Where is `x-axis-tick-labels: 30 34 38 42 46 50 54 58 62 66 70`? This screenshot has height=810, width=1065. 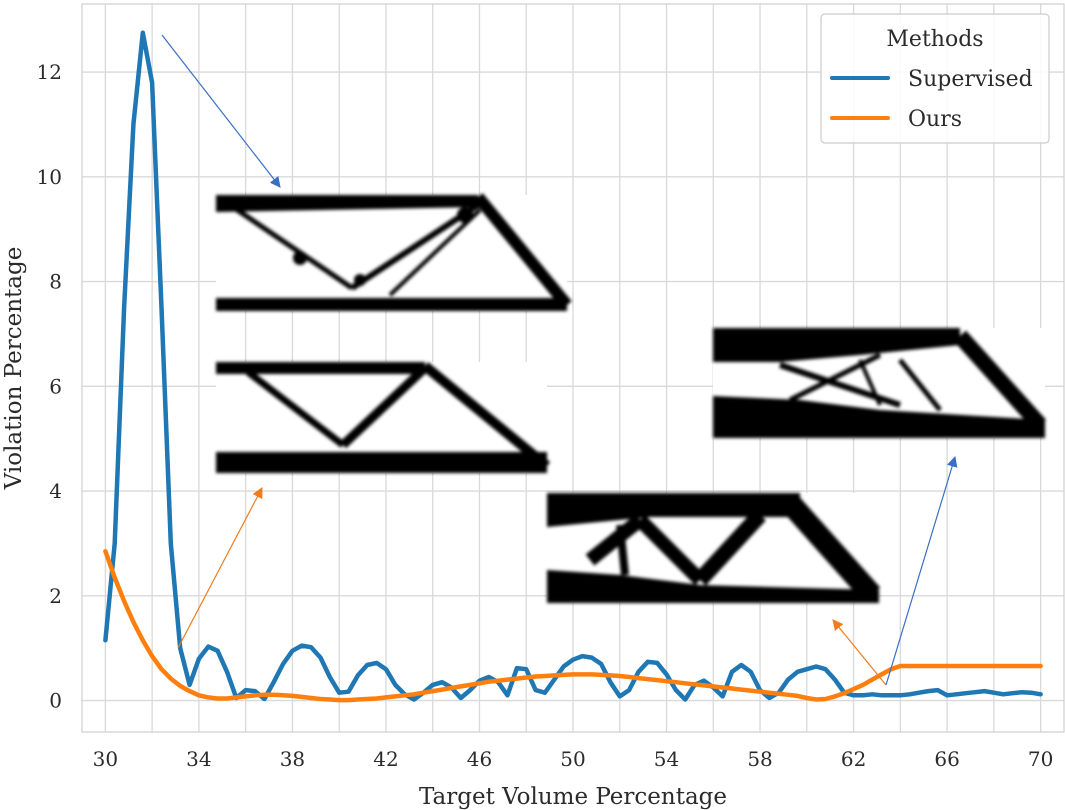
x-axis-tick-labels: 30 34 38 42 46 50 54 58 62 66 70 is located at coordinates (573, 759).